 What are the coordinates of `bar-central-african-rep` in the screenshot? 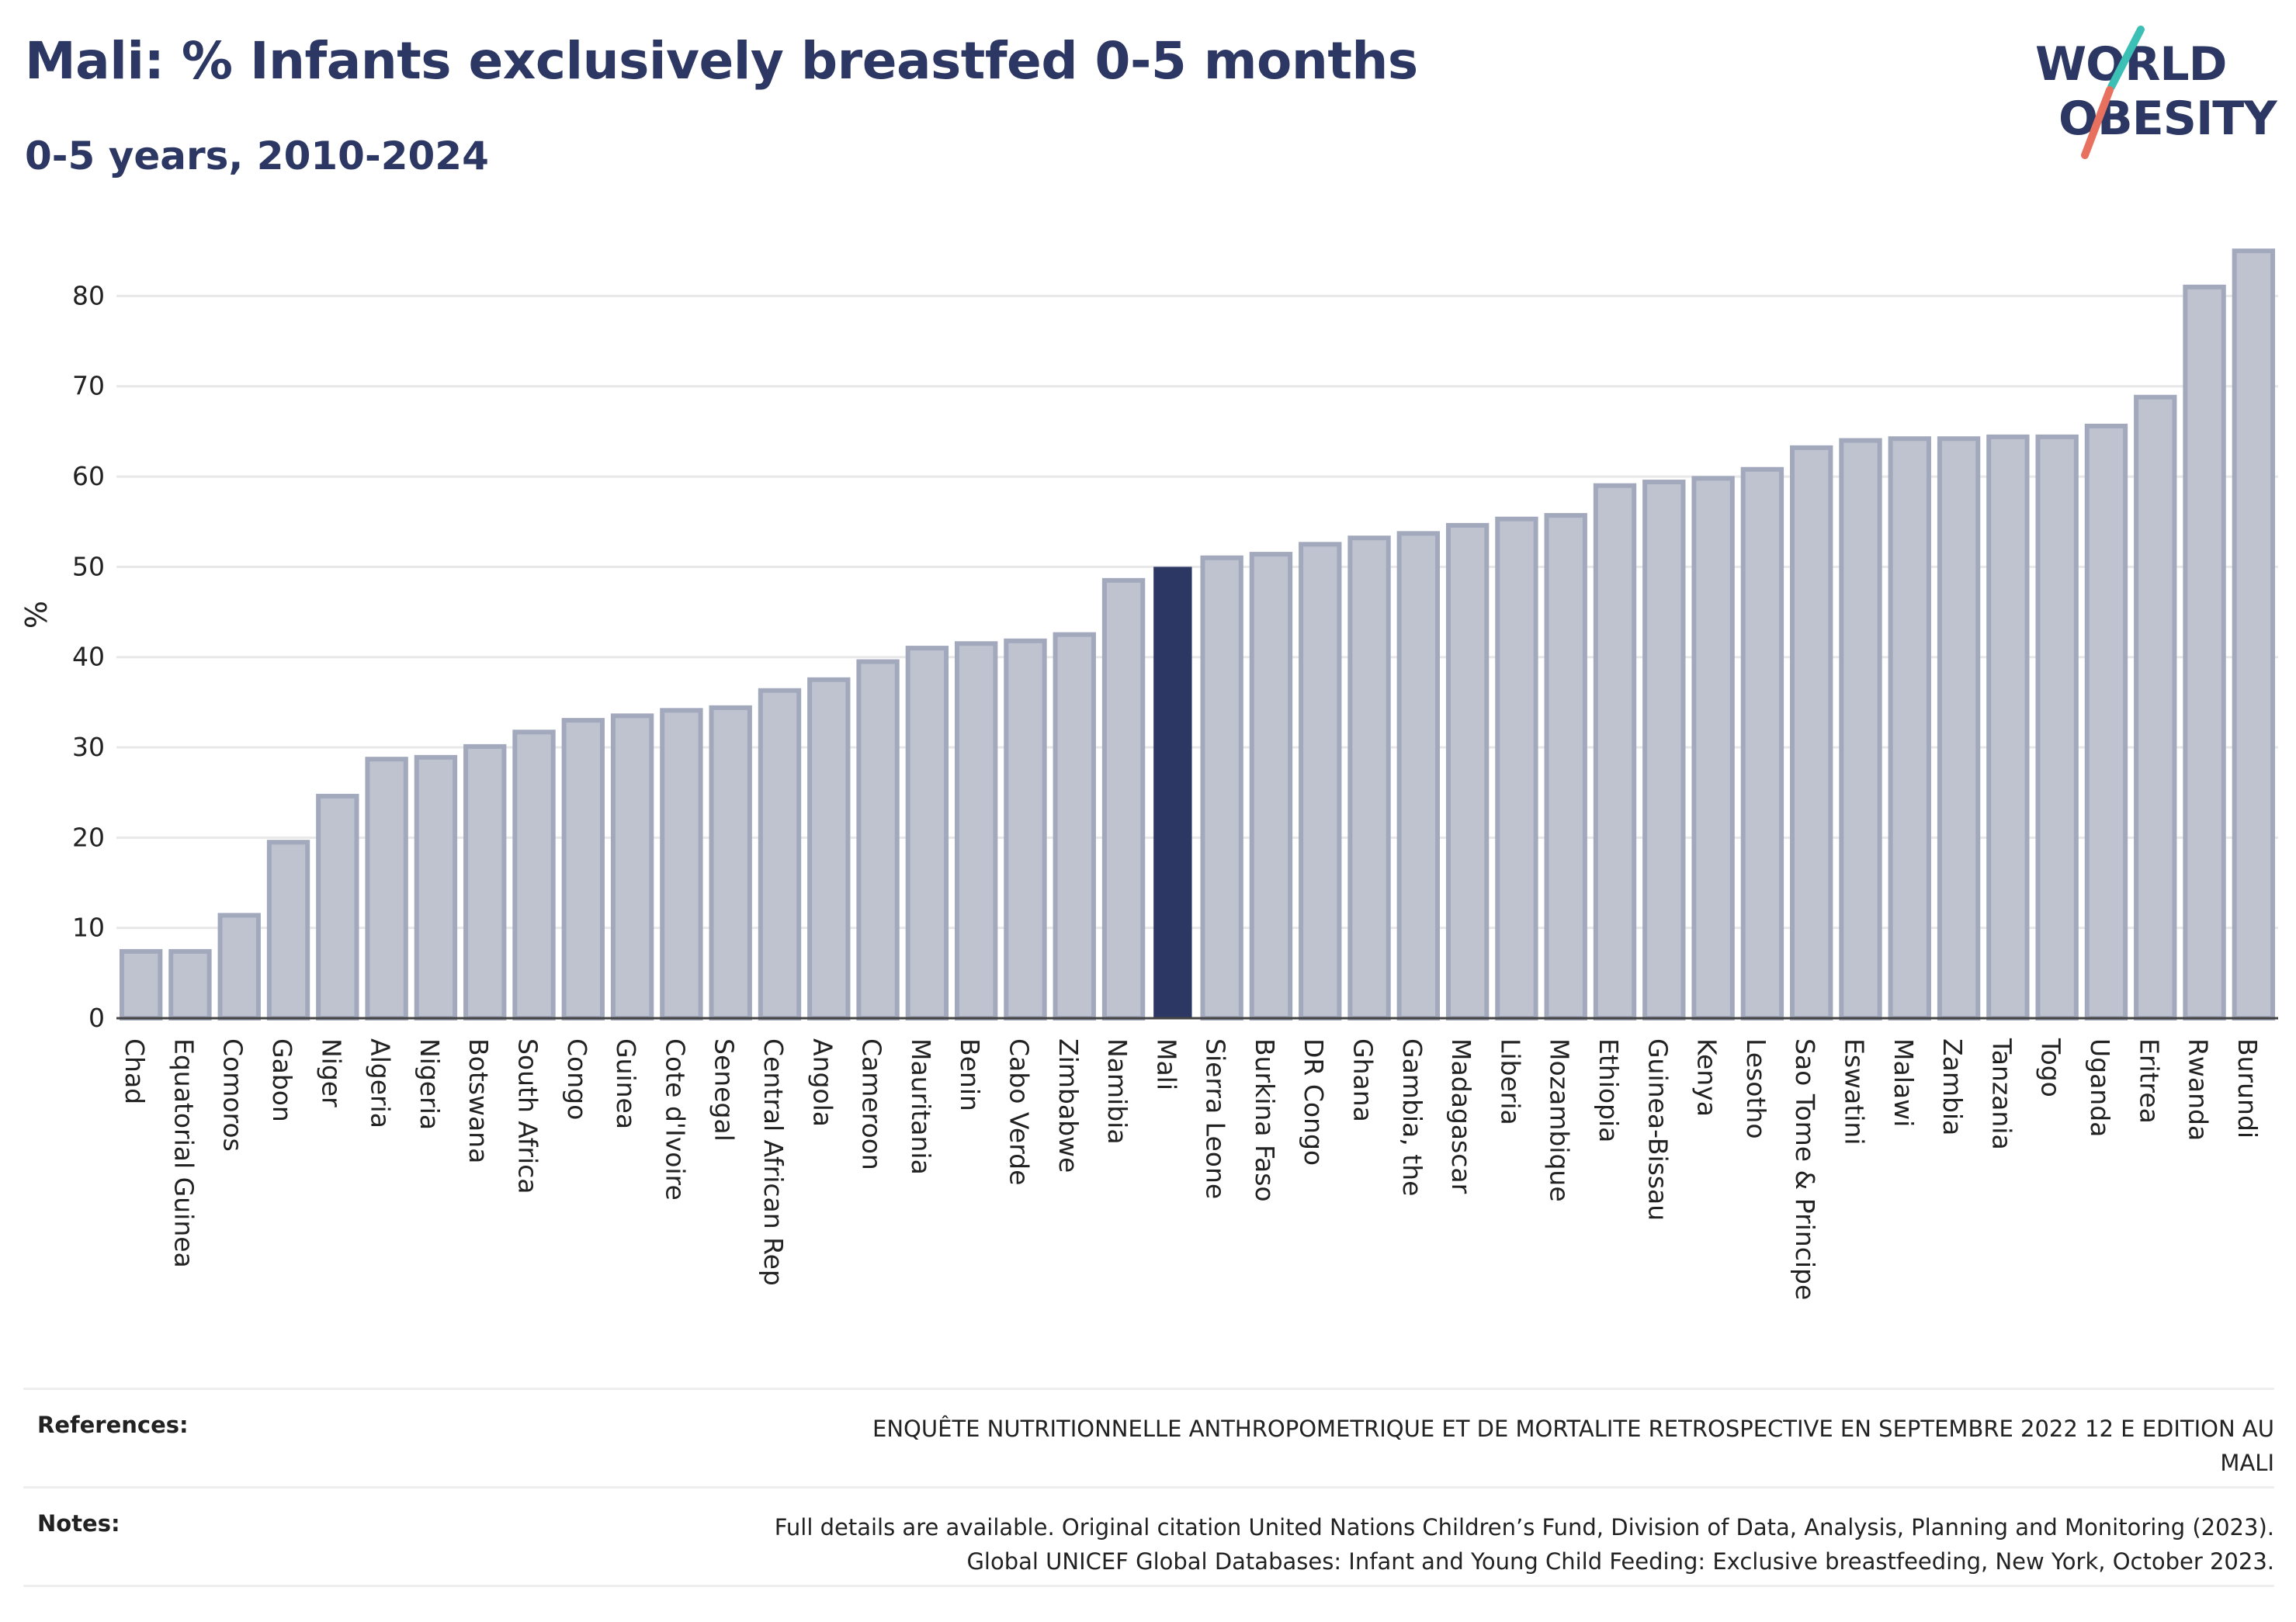 It's located at (780, 854).